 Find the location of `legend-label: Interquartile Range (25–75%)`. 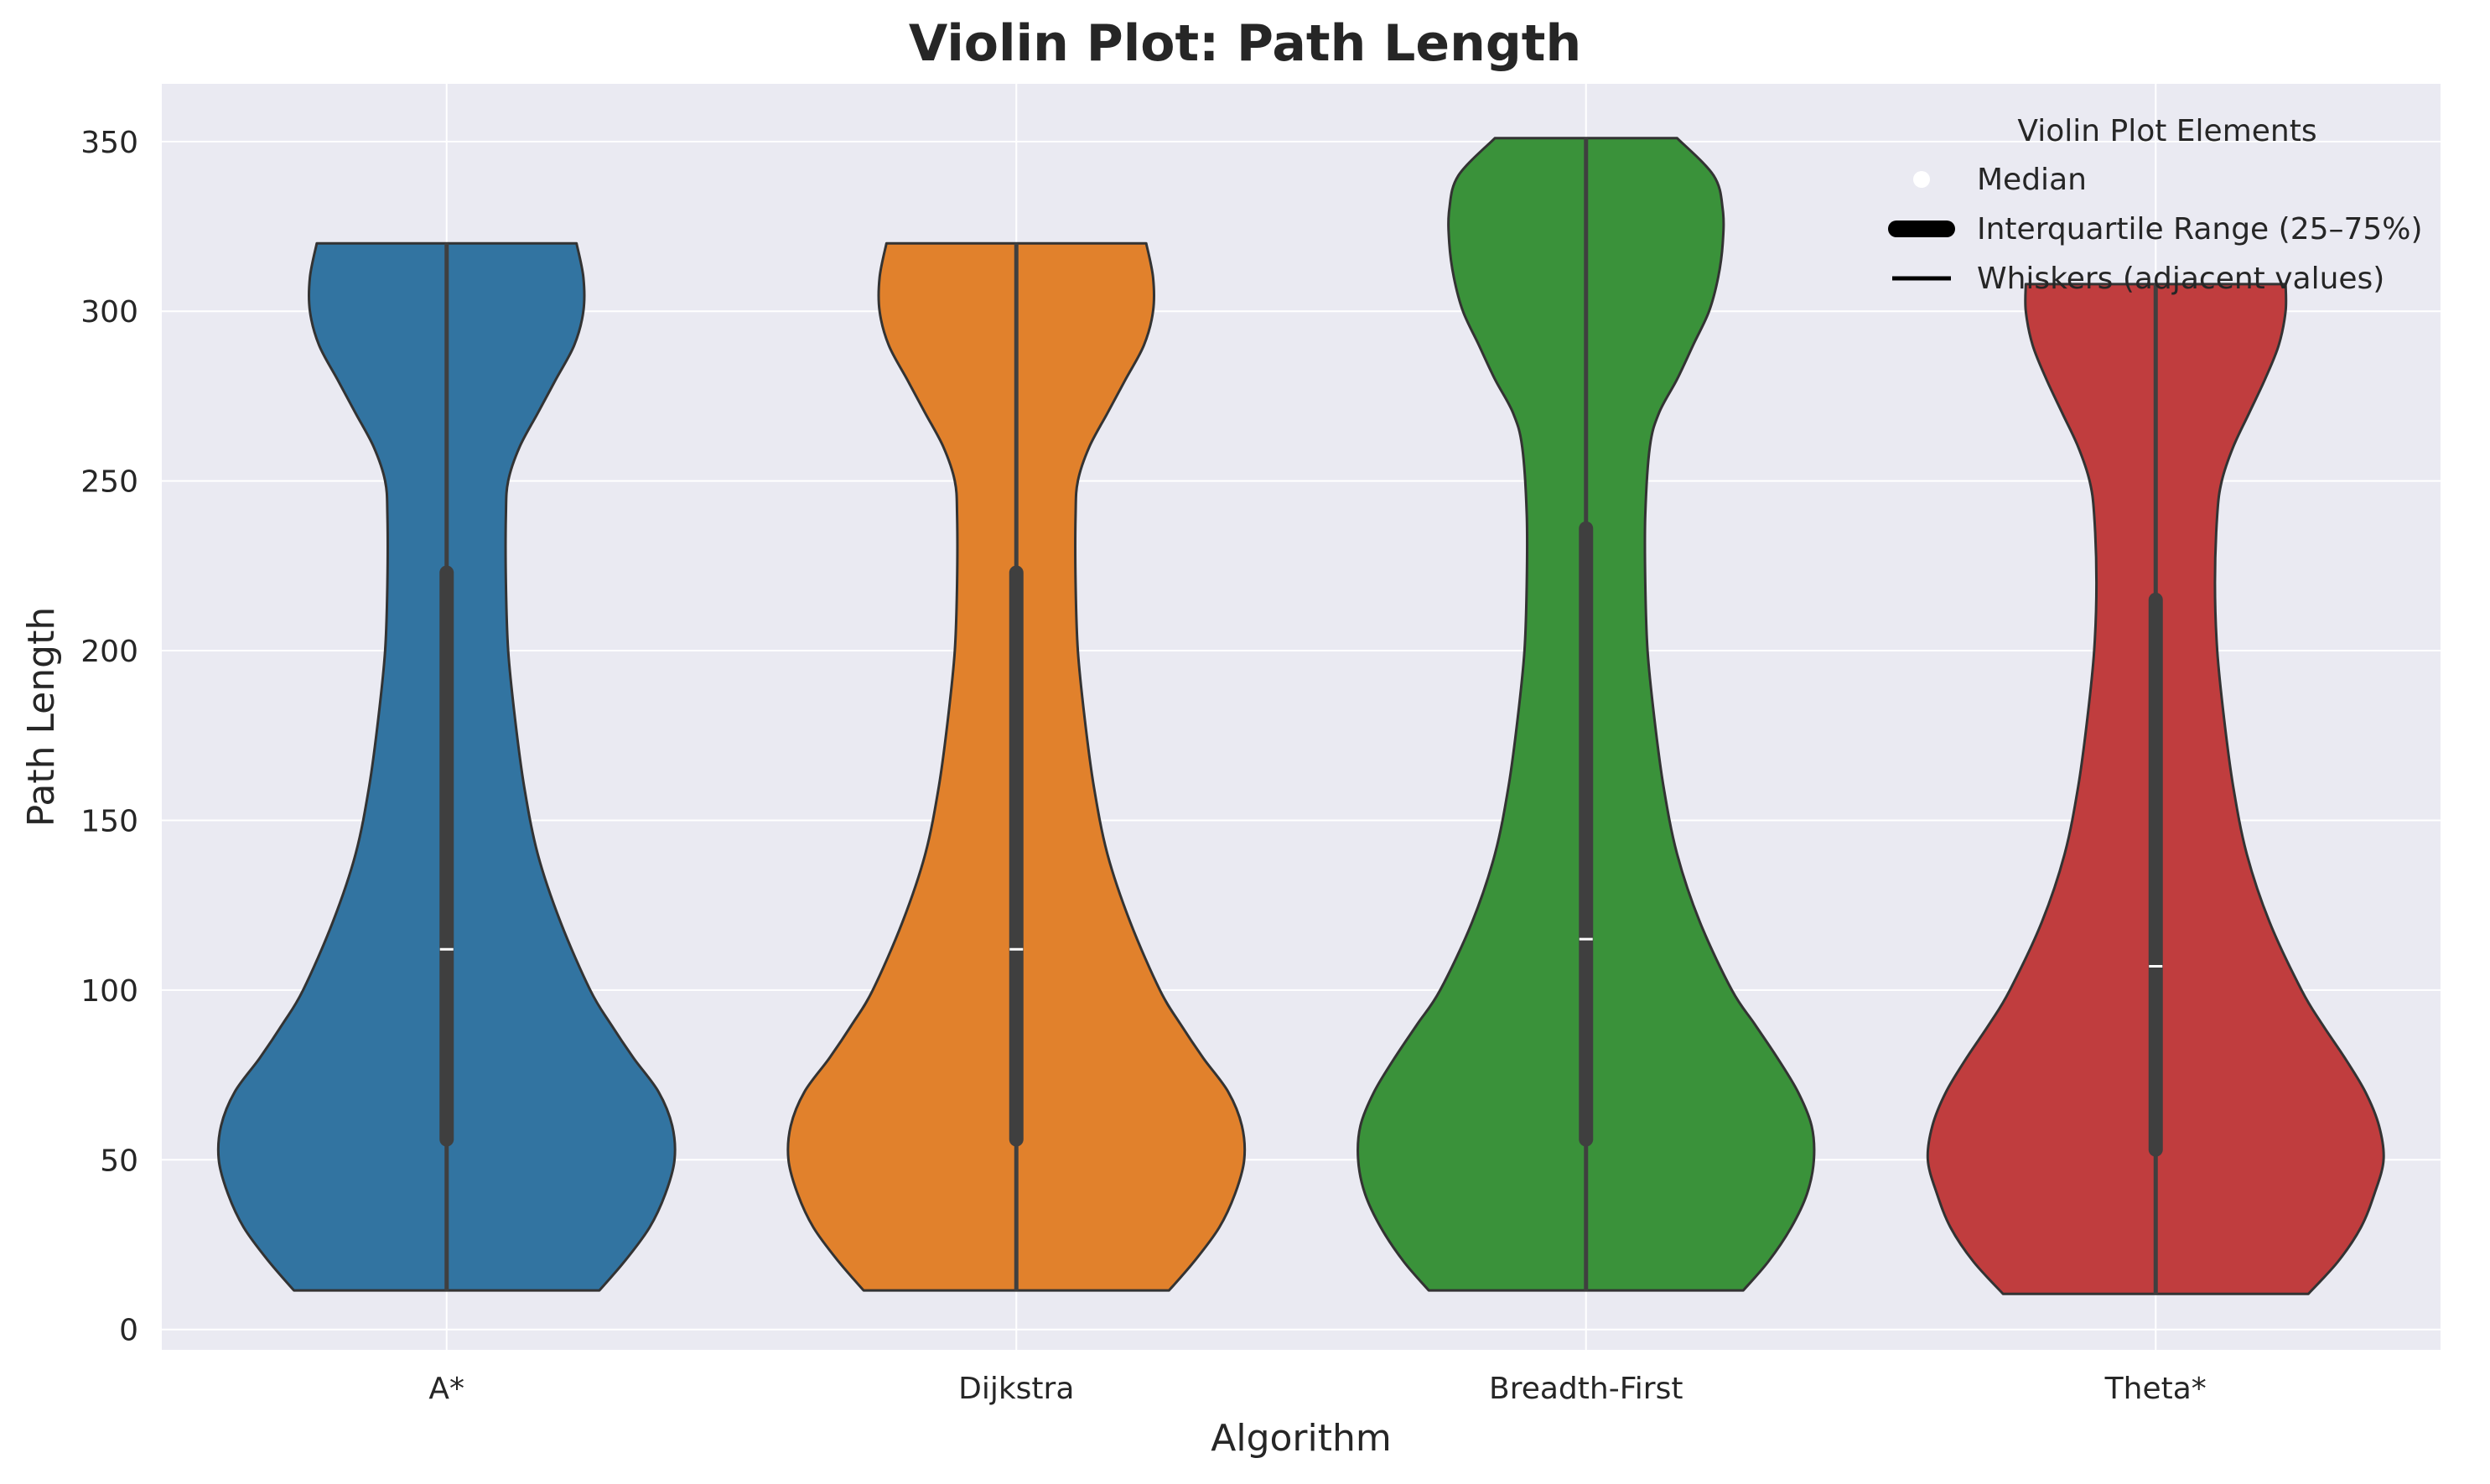

legend-label: Interquartile Range (25–75%) is located at coordinates (2200, 229).